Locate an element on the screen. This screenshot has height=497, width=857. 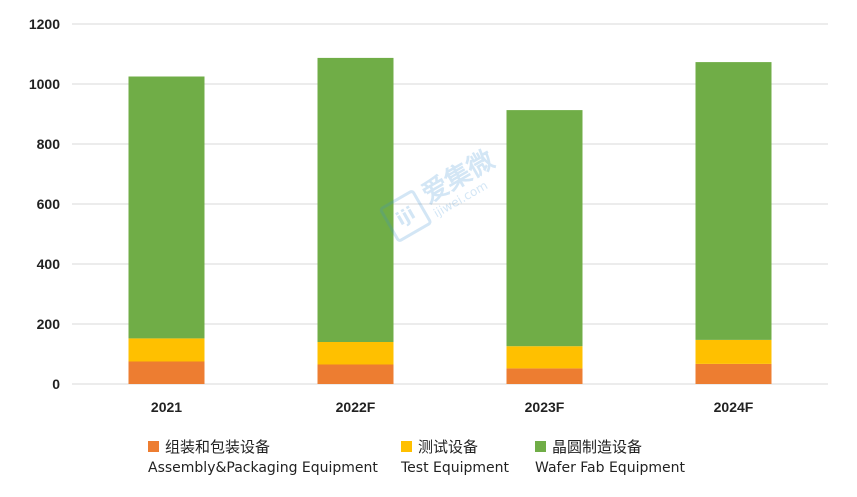
legend-item-wafer: 晶圆制造设备 Wafer Fab Equipment is located at coordinates (610, 456).